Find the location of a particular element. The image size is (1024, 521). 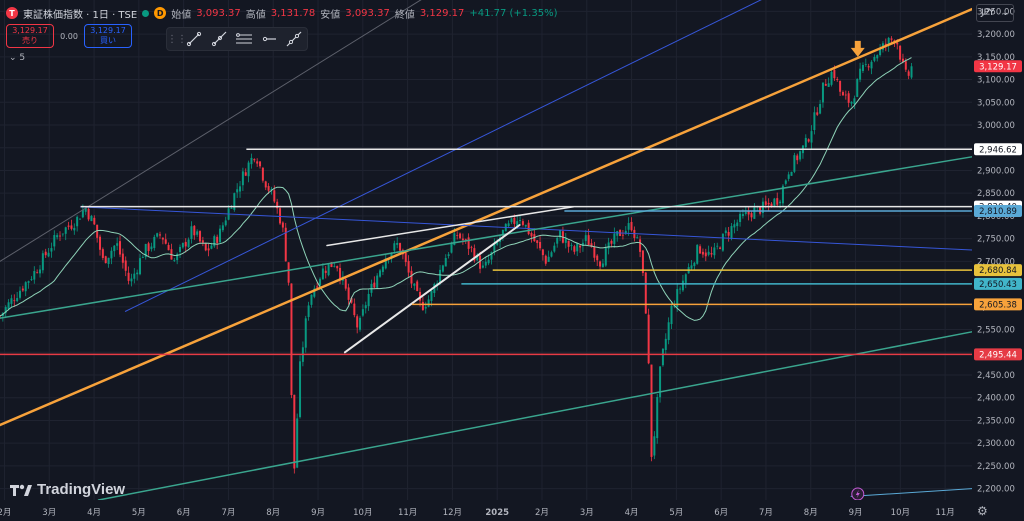

price-label: 2,495.44 is located at coordinates (998, 355).